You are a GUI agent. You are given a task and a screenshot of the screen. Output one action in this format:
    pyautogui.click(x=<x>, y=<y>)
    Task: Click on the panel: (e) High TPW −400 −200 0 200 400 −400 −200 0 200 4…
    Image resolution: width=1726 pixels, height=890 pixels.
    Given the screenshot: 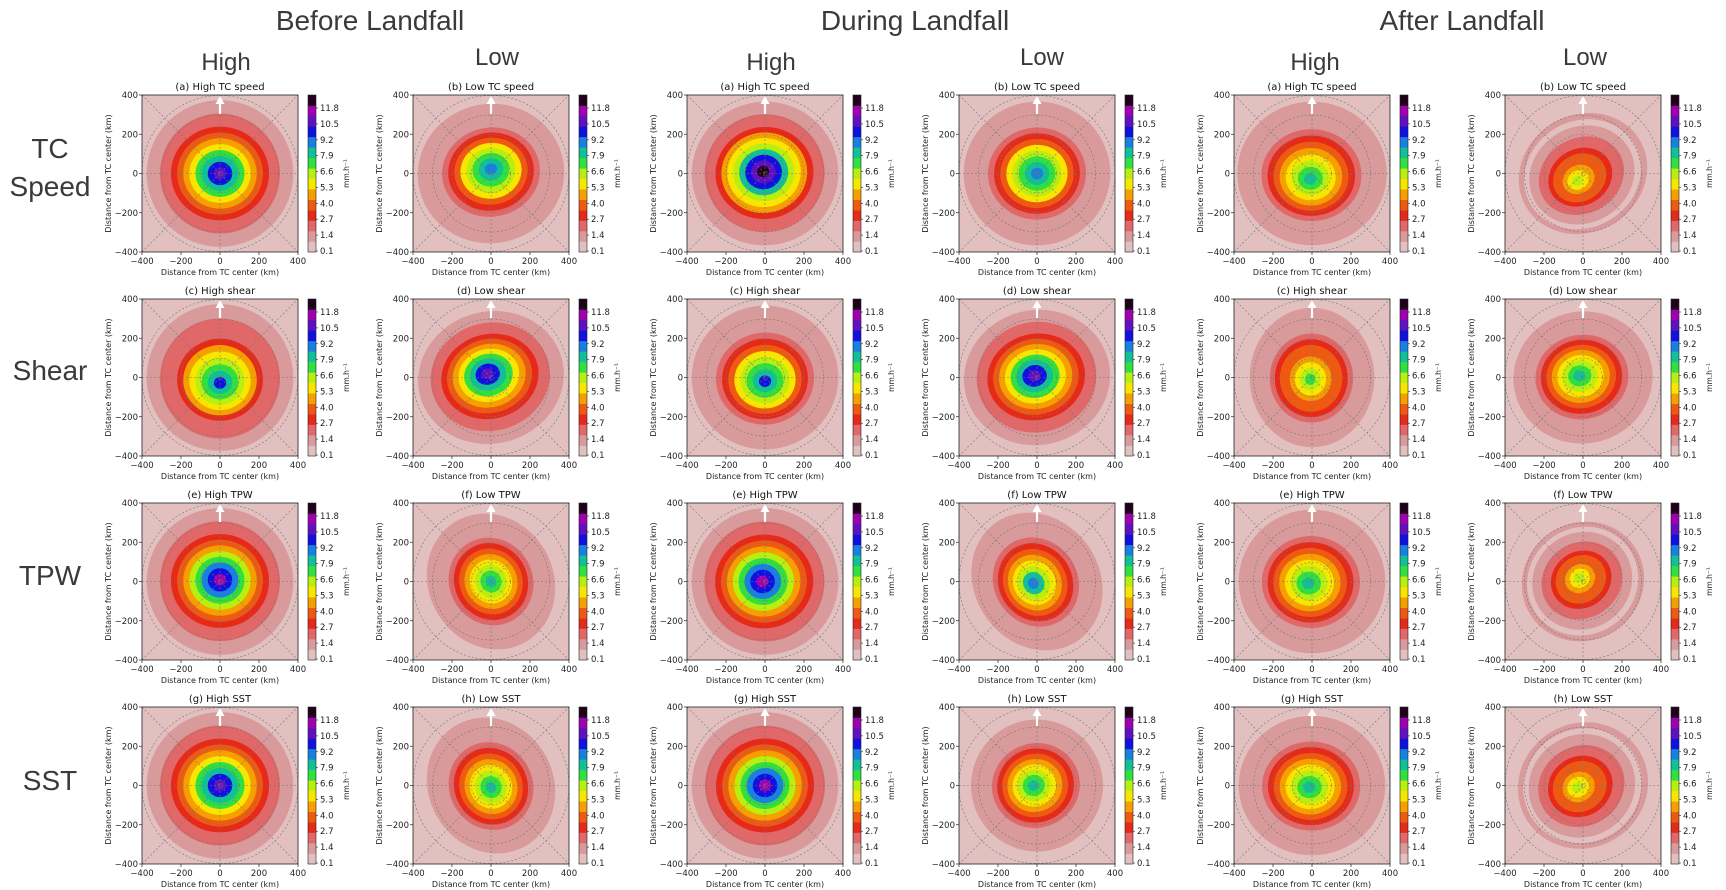 What is the action you would take?
    pyautogui.click(x=227, y=587)
    